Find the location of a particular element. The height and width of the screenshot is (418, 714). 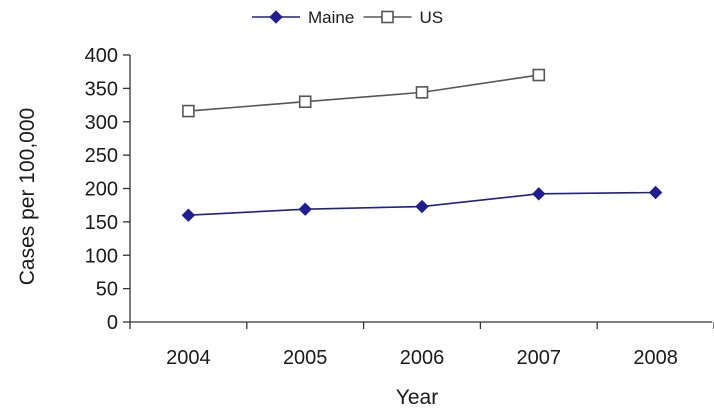

y-axis-ticks: 0 50 100 150 200 250 300 350 400 is located at coordinates (107, 189).